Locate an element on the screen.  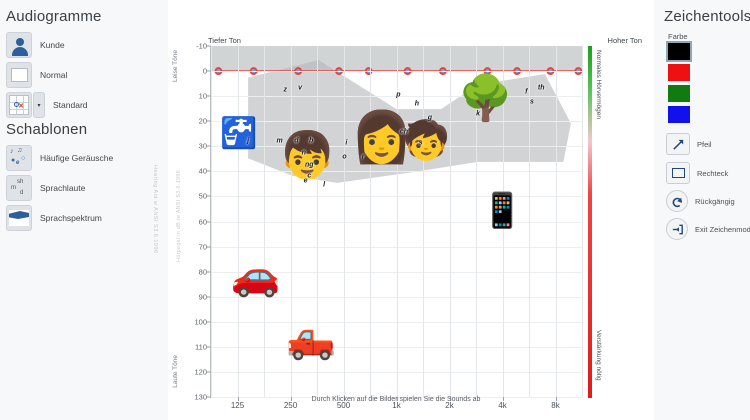
loud-tones-label: Laute Töne is located at coordinates (175, 371).